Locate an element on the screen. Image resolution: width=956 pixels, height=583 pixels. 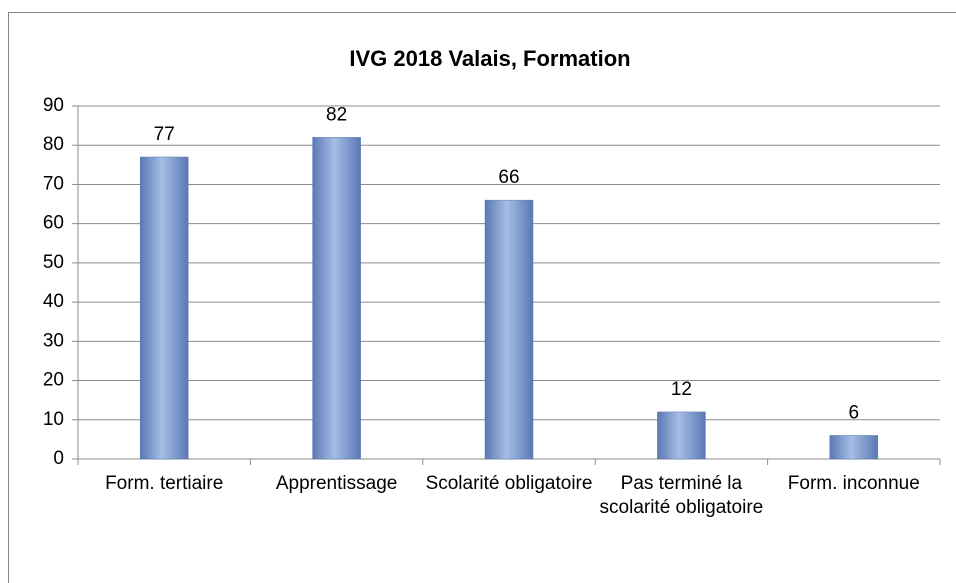
chart-title: IVG 2018 Valais, Formation is located at coordinates (489, 58).